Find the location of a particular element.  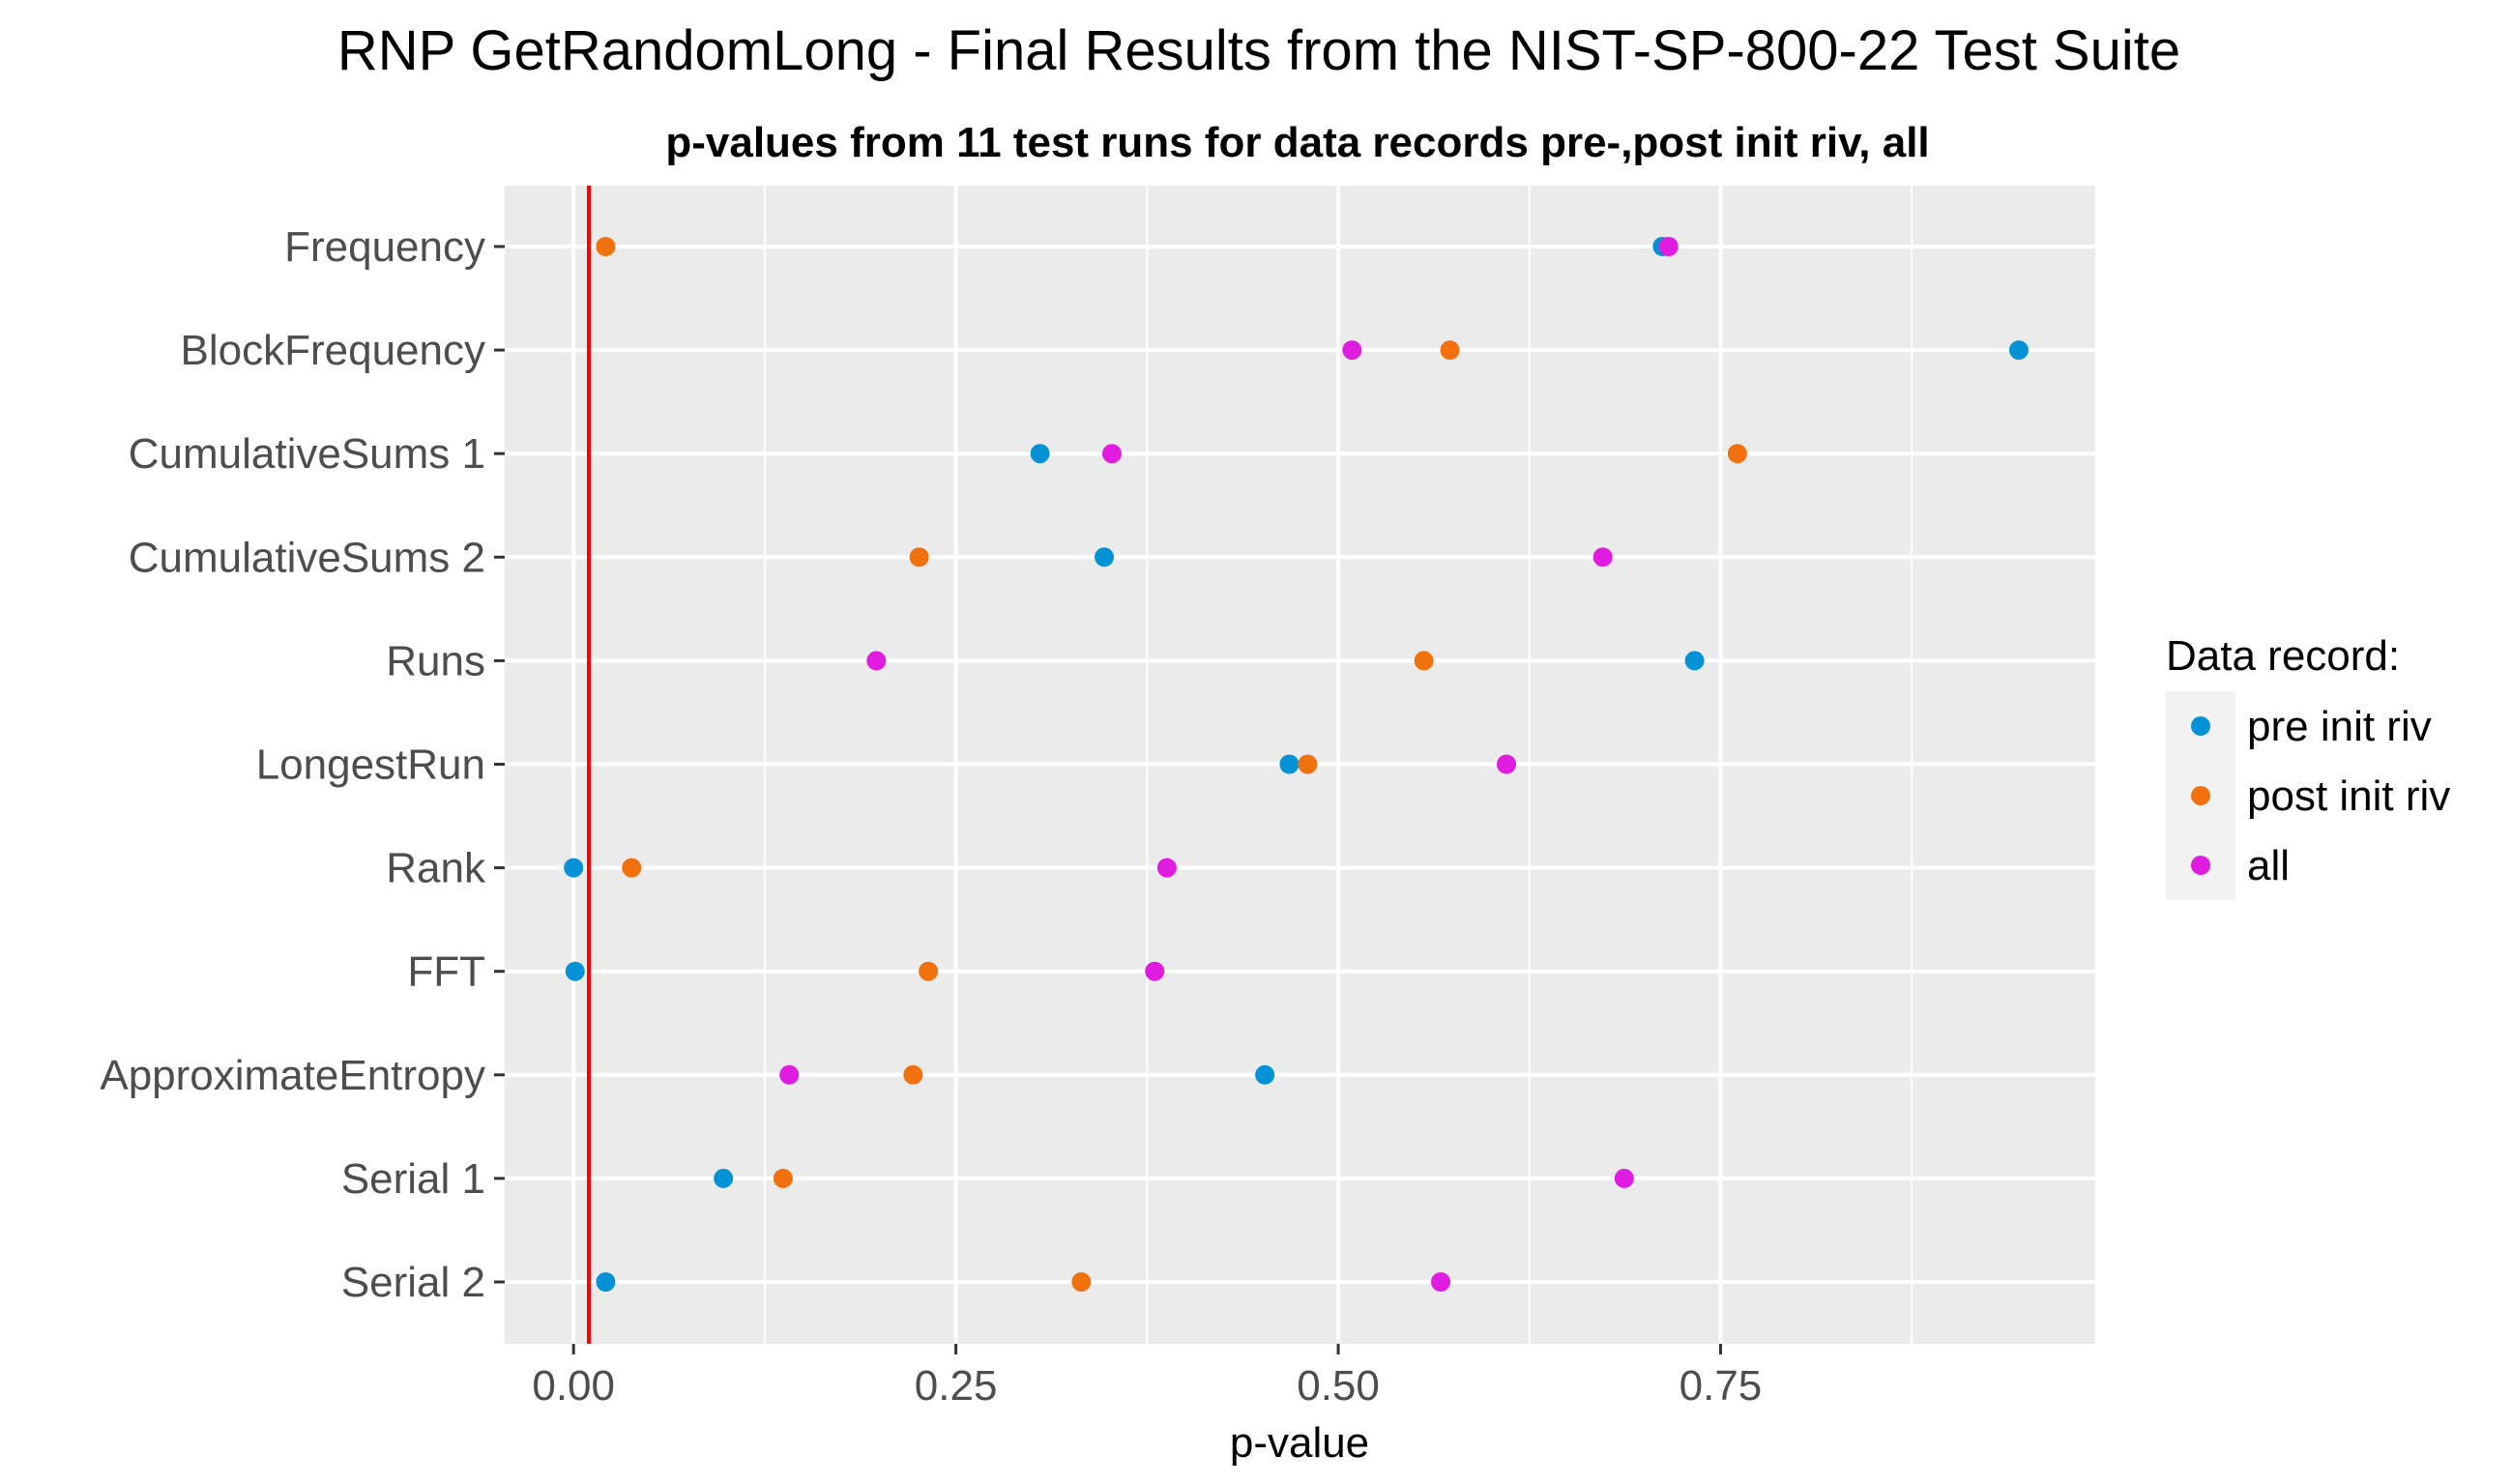

legend-title: Data record: is located at coordinates (2283, 656).